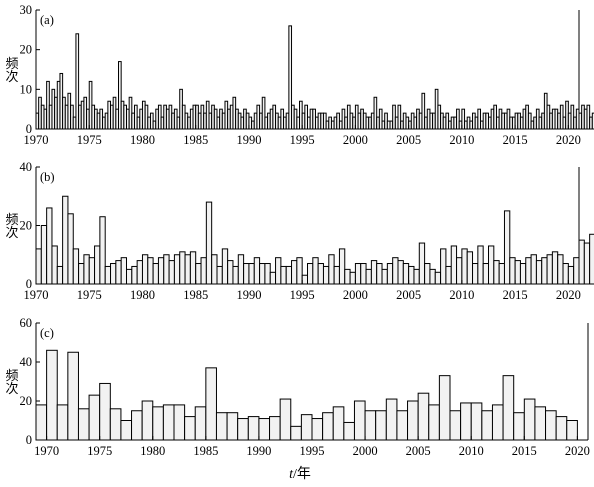 The width and height of the screenshot is (594, 487). Describe the element at coordinates (568, 295) in the screenshot. I see `x-tick-label: 2020` at that location.